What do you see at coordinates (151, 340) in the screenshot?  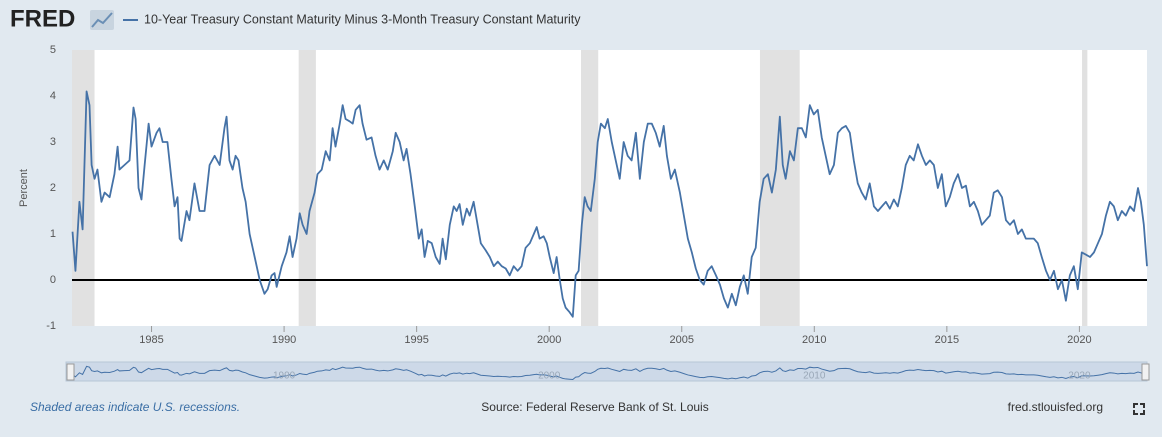 I see `x-tick-label: 1985` at bounding box center [151, 340].